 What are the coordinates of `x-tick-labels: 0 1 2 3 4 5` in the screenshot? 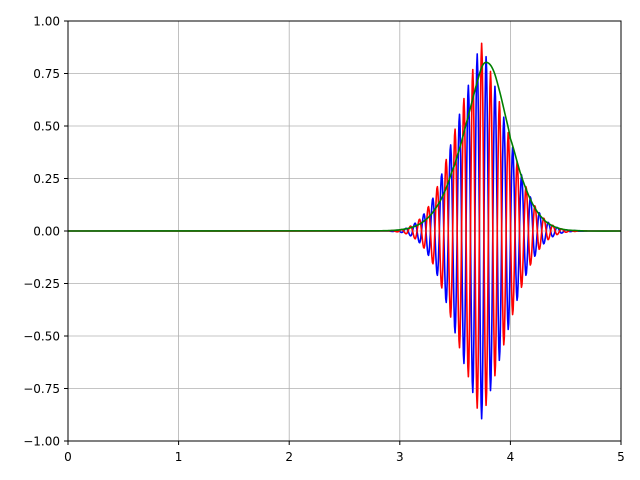 It's located at (344, 457).